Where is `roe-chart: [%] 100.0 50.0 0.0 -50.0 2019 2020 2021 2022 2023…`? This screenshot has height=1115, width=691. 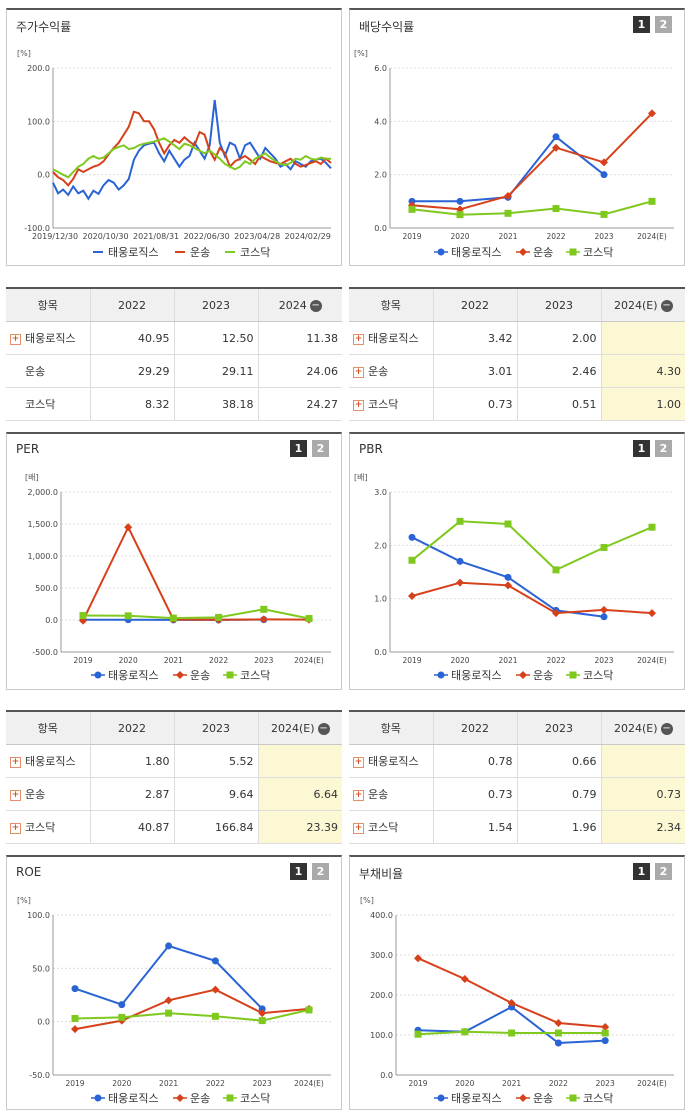 roe-chart: [%] 100.0 50.0 0.0 -50.0 2019 2020 2021 2022 2023… is located at coordinates (174, 1000).